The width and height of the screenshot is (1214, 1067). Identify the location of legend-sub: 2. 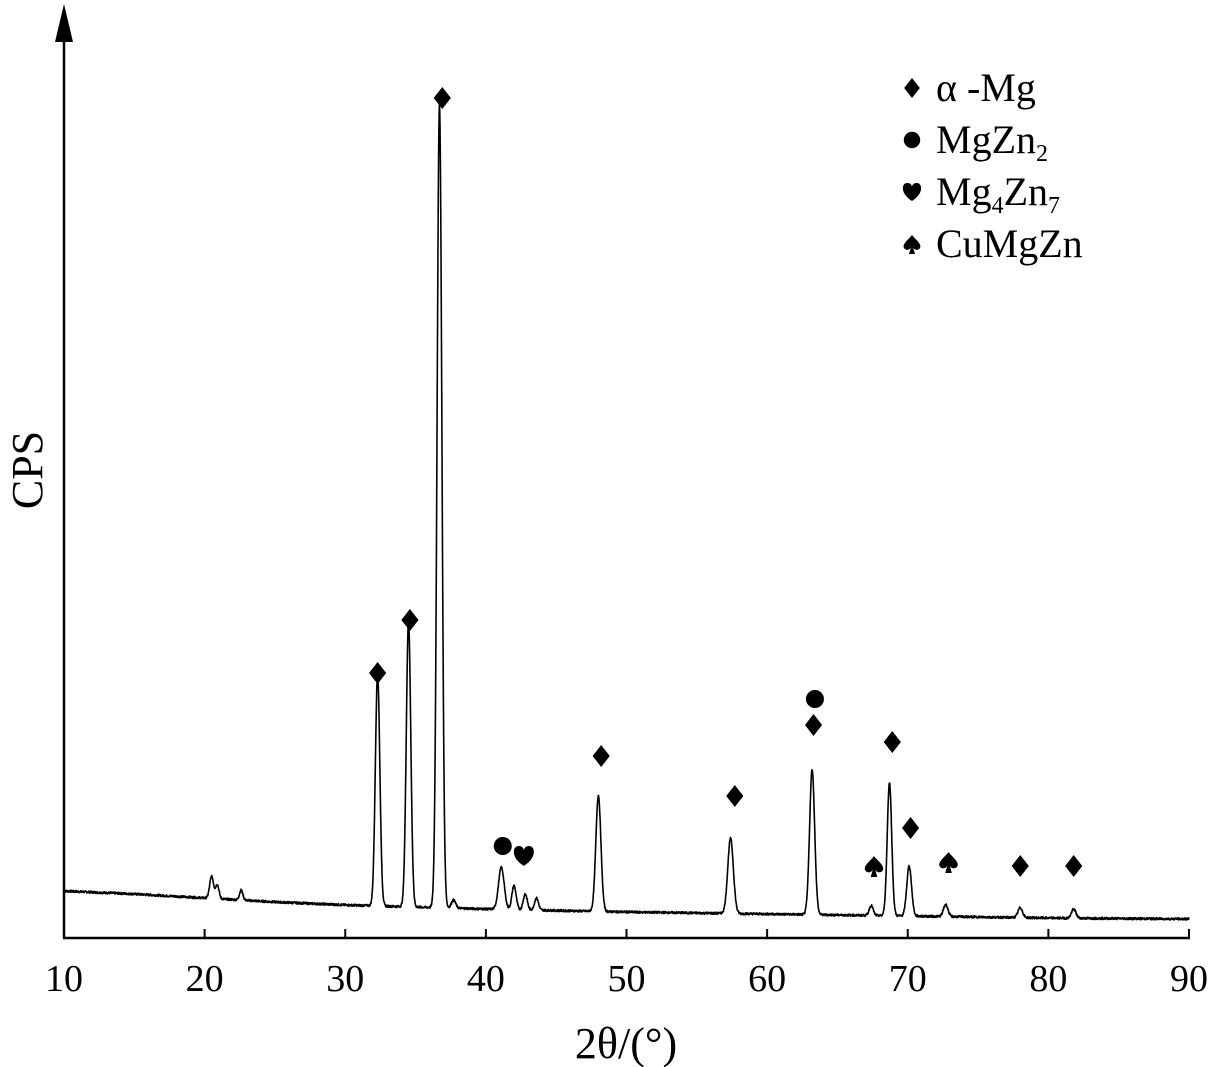
(1042, 154).